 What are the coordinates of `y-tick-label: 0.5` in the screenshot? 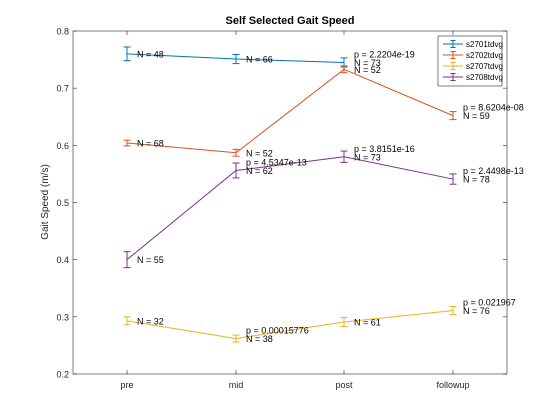 It's located at (62, 203).